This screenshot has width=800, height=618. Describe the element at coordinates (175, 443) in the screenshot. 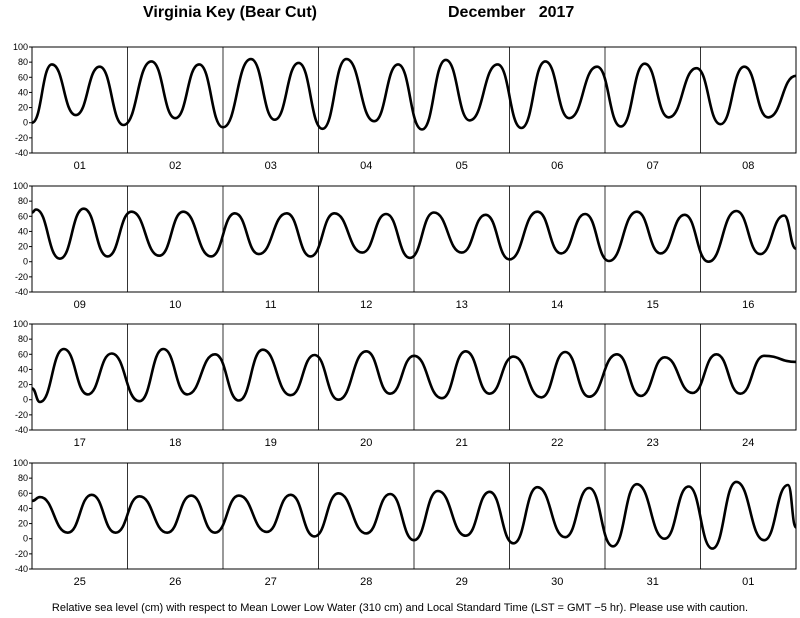

I see `day-label: 18` at that location.